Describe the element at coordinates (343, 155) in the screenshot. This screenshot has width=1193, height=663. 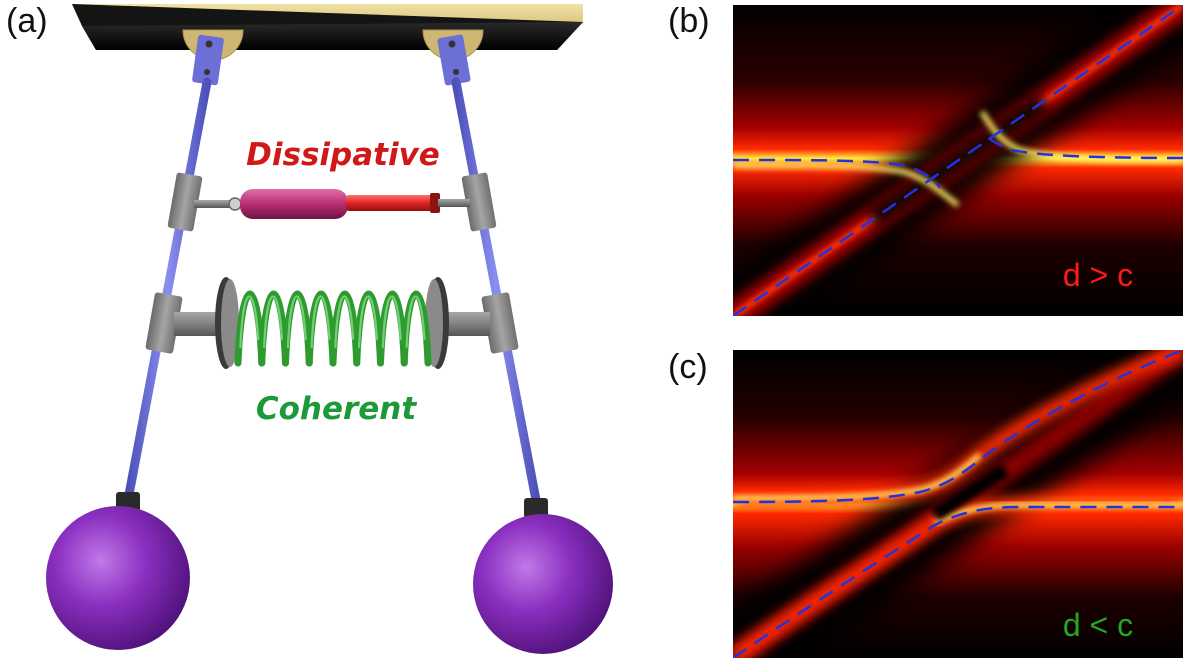
I see `dissipative-label: Dissipative` at that location.